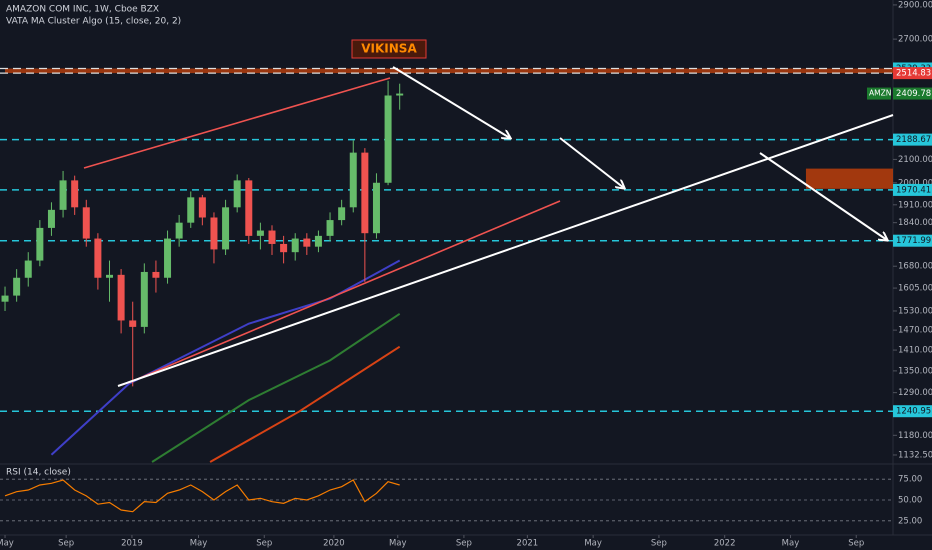 This screenshot has width=932, height=550. What do you see at coordinates (915, 371) in the screenshot?
I see `y-tick-label: 1350.00` at bounding box center [915, 371].